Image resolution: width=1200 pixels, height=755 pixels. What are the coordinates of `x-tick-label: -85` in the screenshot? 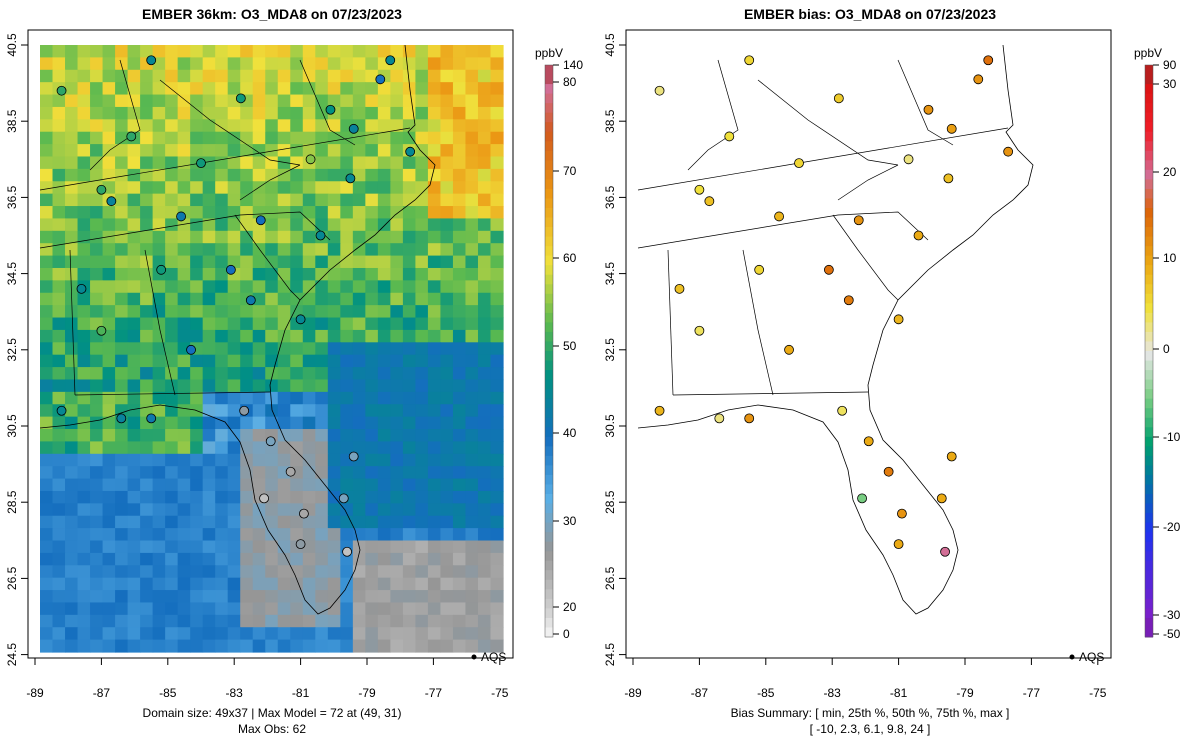 It's located at (766, 693).